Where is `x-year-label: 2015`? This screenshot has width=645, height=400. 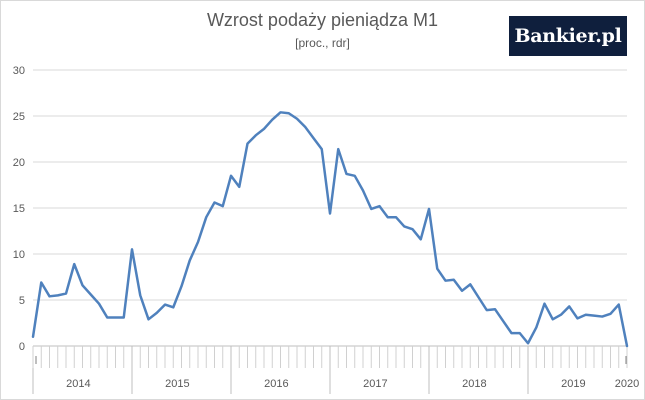 x-year-label: 2015 is located at coordinates (177, 384).